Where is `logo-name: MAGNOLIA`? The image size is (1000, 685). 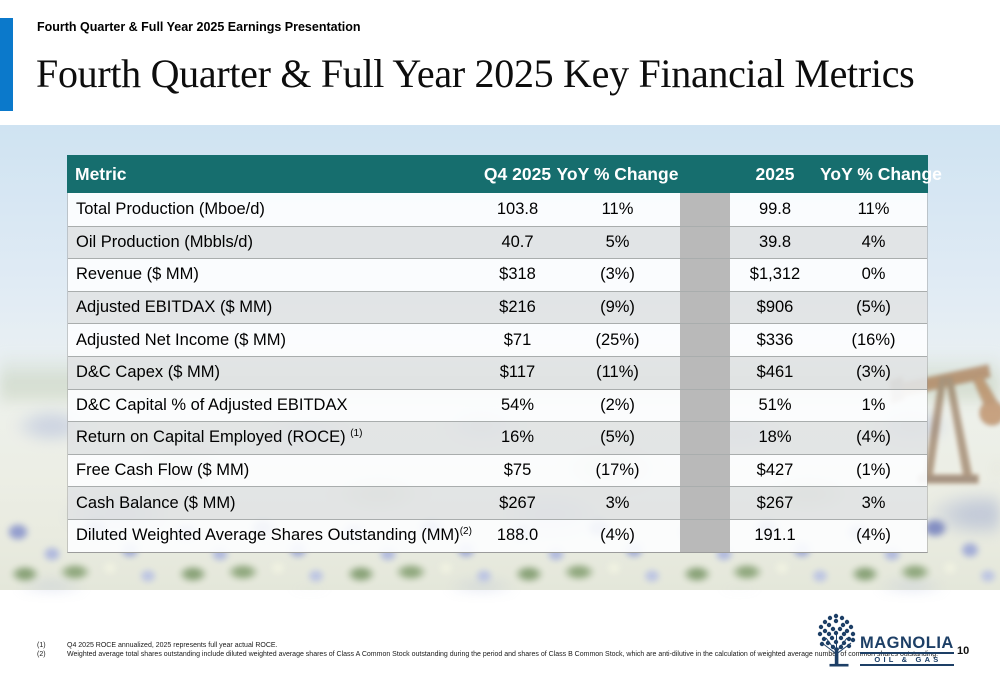 logo-name: MAGNOLIA is located at coordinates (907, 643).